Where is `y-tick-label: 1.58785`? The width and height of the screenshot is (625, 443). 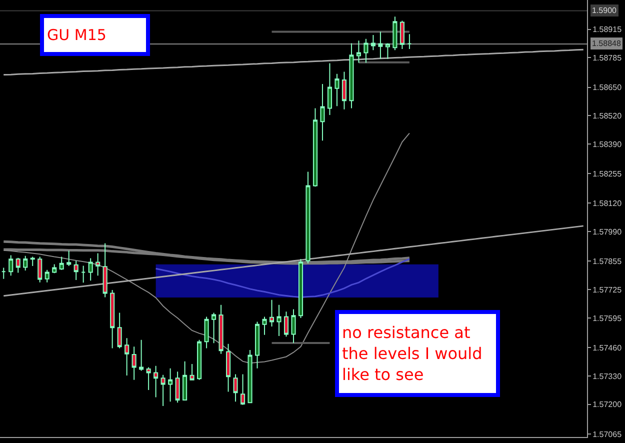
y-tick-label: 1.58785 is located at coordinates (607, 58).